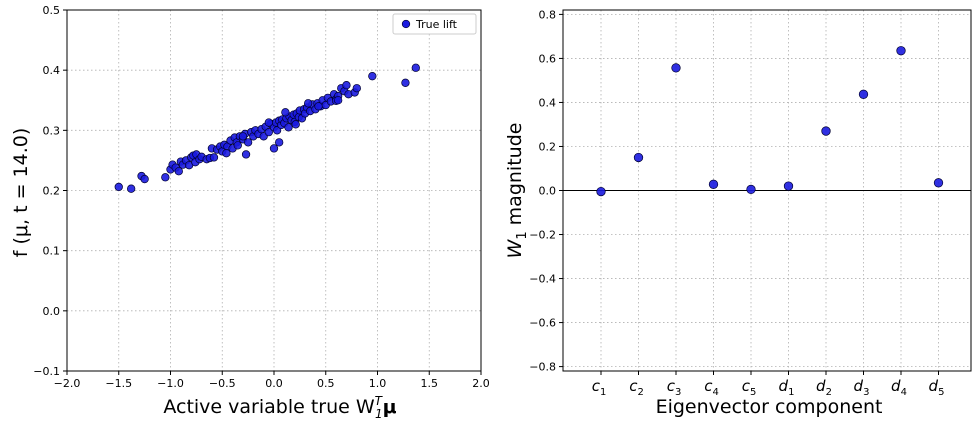 The height and width of the screenshot is (421, 972). Describe the element at coordinates (542, 323) in the screenshot. I see `y-tick-label: −0.6` at that location.